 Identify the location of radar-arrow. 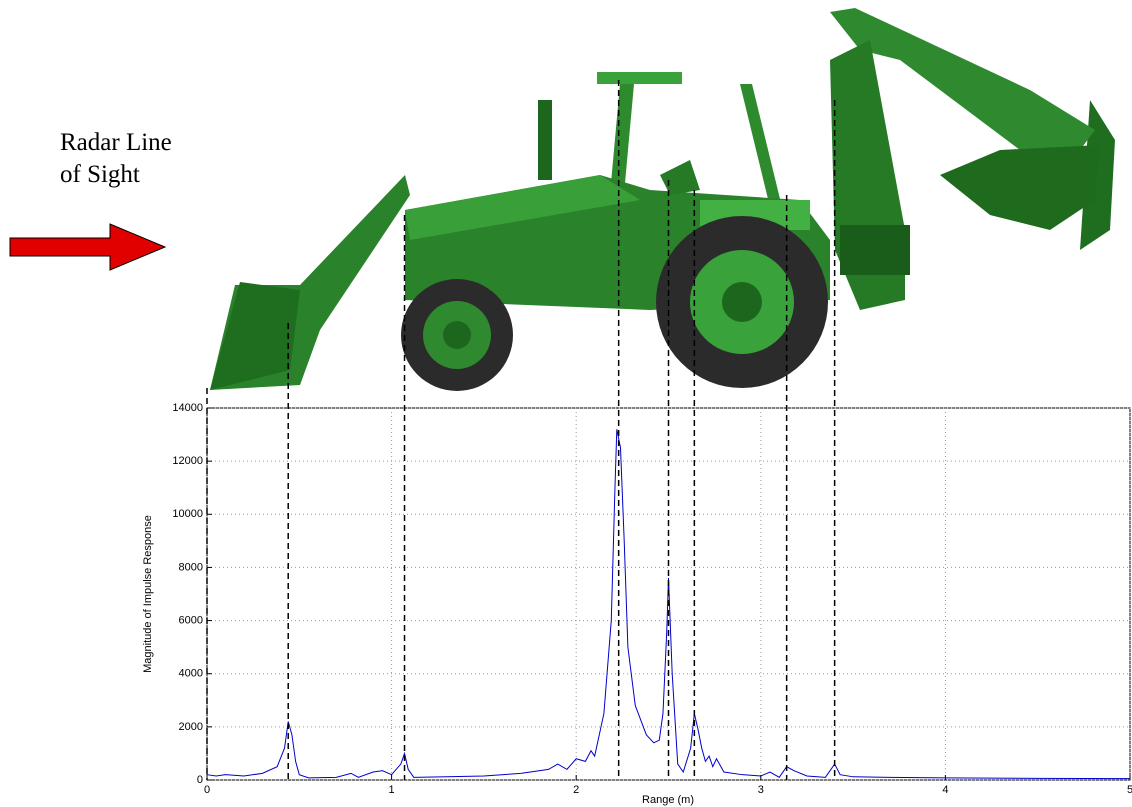
(88, 247).